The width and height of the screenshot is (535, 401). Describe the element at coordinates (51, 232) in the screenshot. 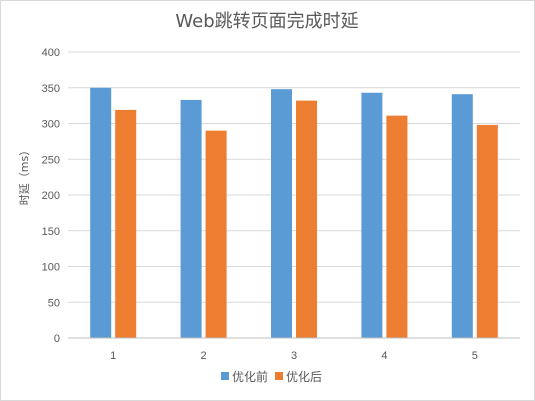

I see `y-tick-label: 150` at that location.